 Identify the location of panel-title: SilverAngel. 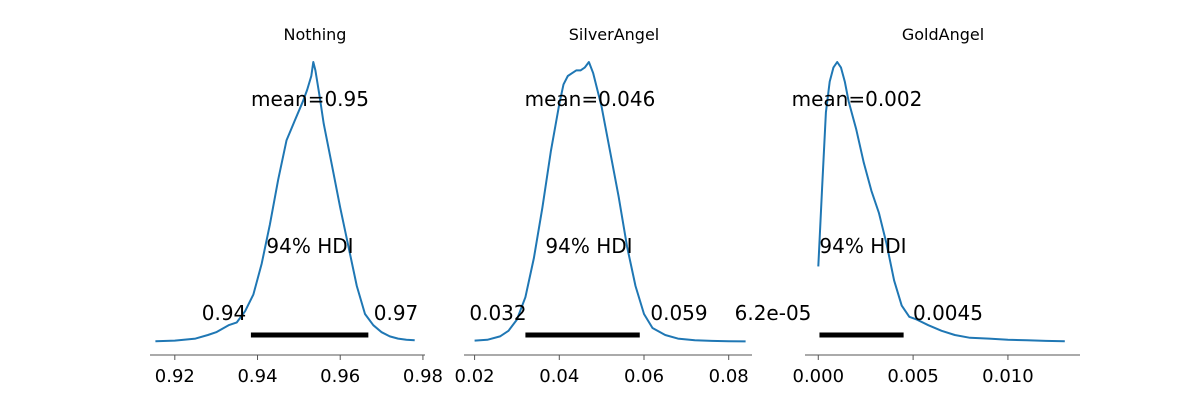
(614, 34).